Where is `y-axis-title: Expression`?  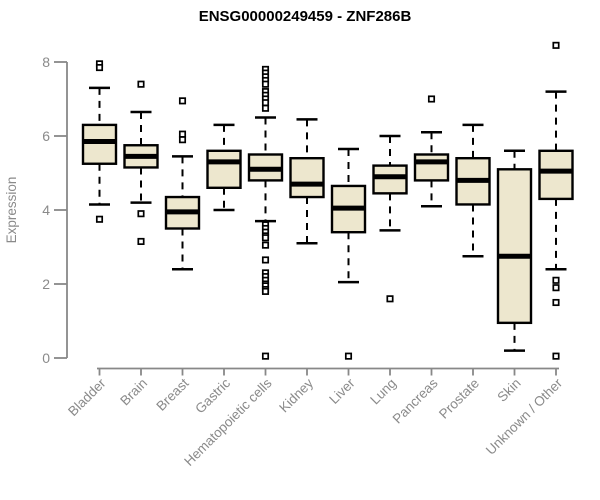
y-axis-title: Expression is located at coordinates (11, 210).